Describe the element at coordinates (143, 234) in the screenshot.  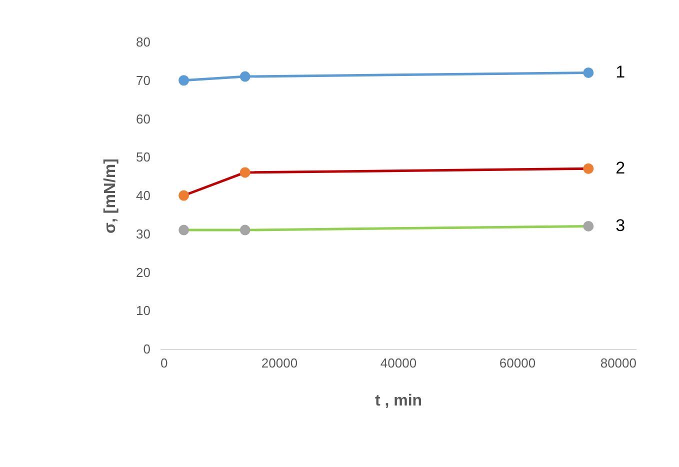
I see `y-tick-label: 30` at that location.